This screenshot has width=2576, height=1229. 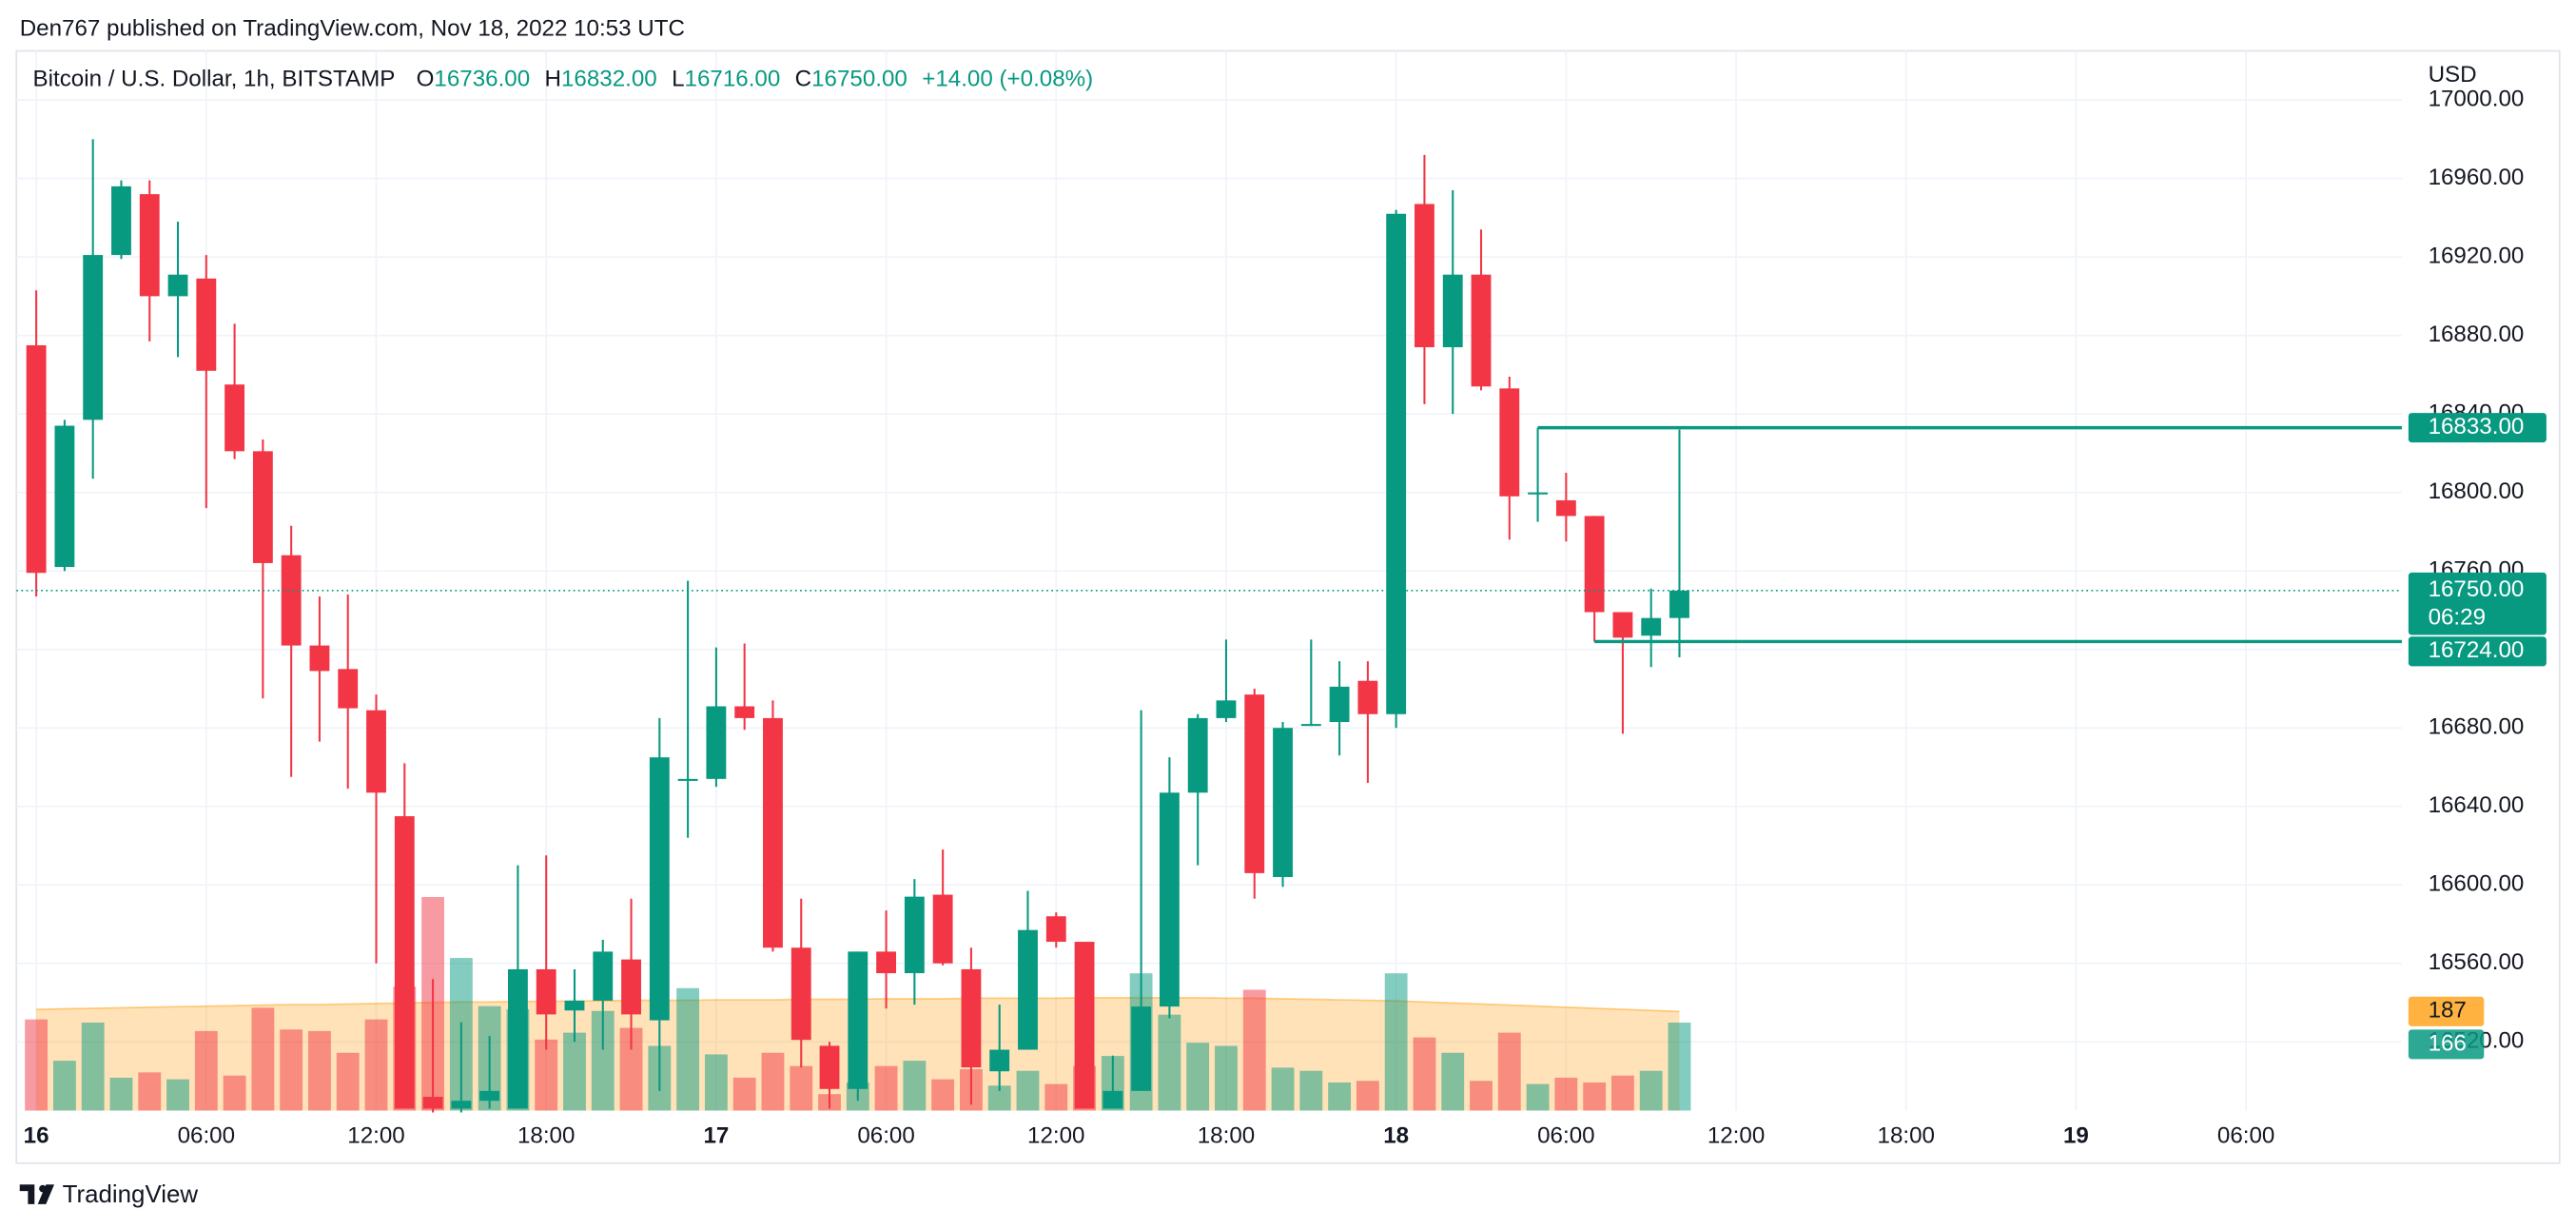 What do you see at coordinates (1907, 1136) in the screenshot?
I see `x-tick-label: 18:00` at bounding box center [1907, 1136].